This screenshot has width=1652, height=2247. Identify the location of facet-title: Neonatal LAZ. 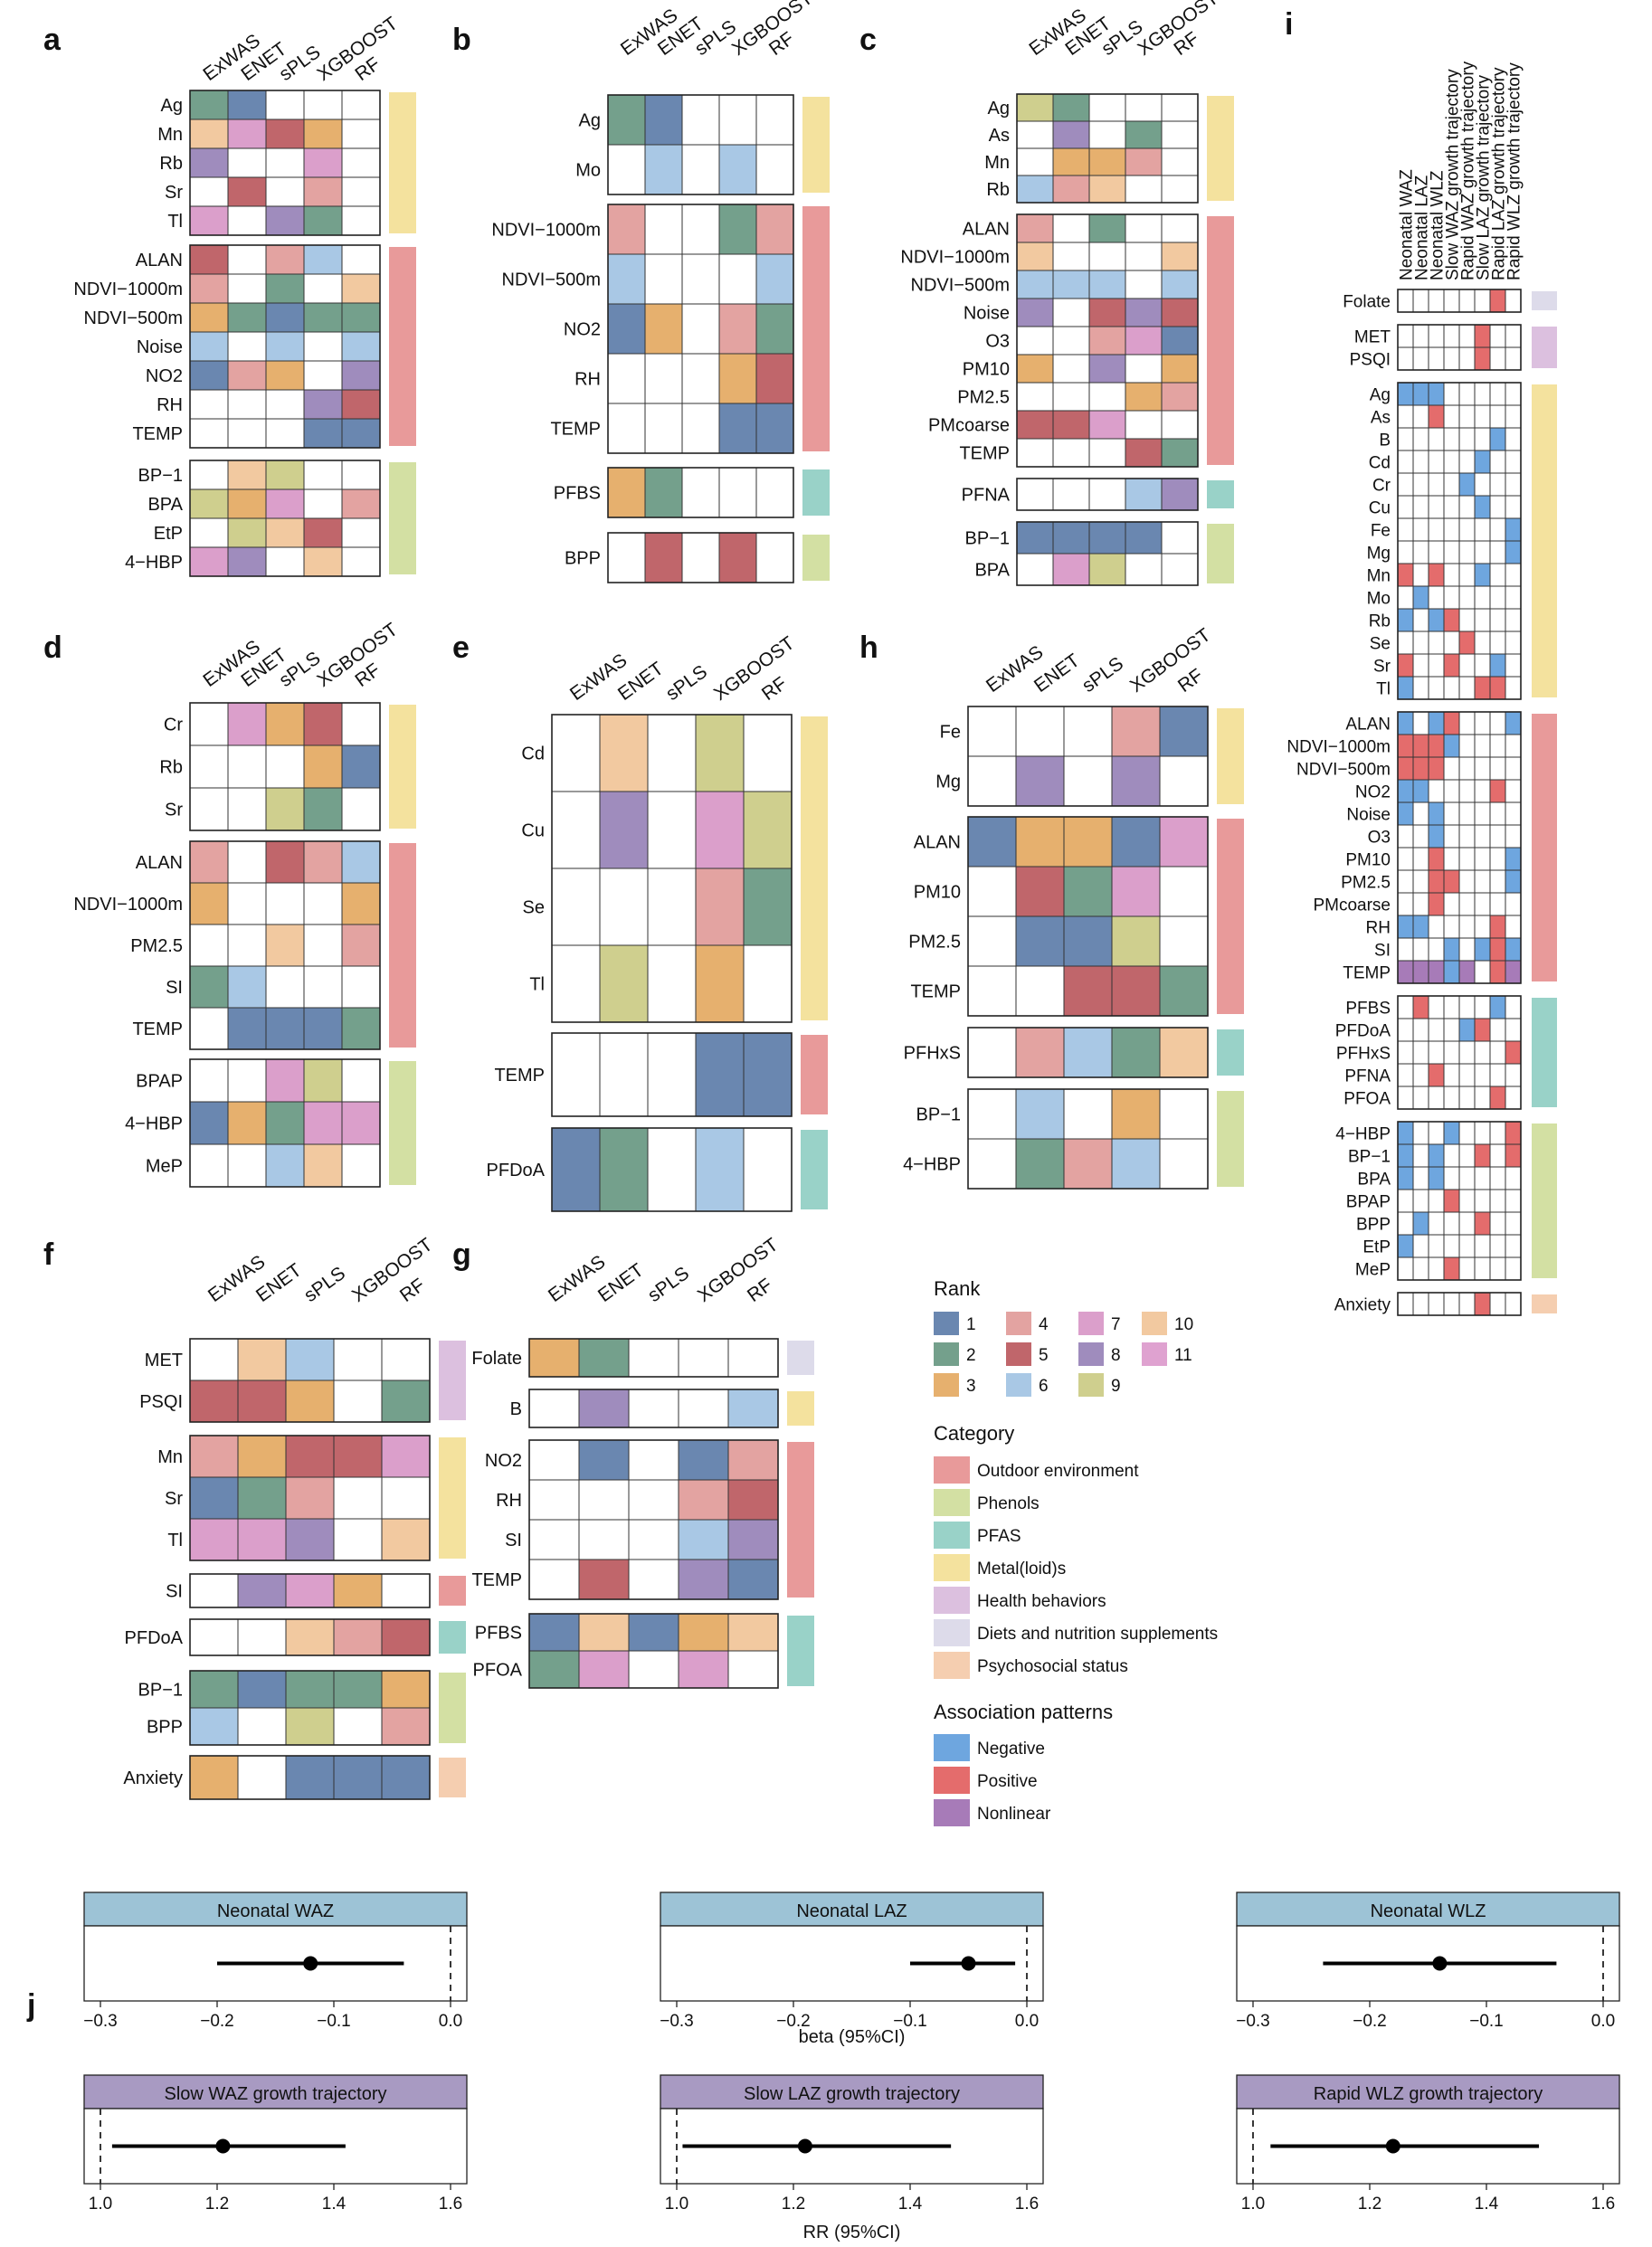
(851, 1911).